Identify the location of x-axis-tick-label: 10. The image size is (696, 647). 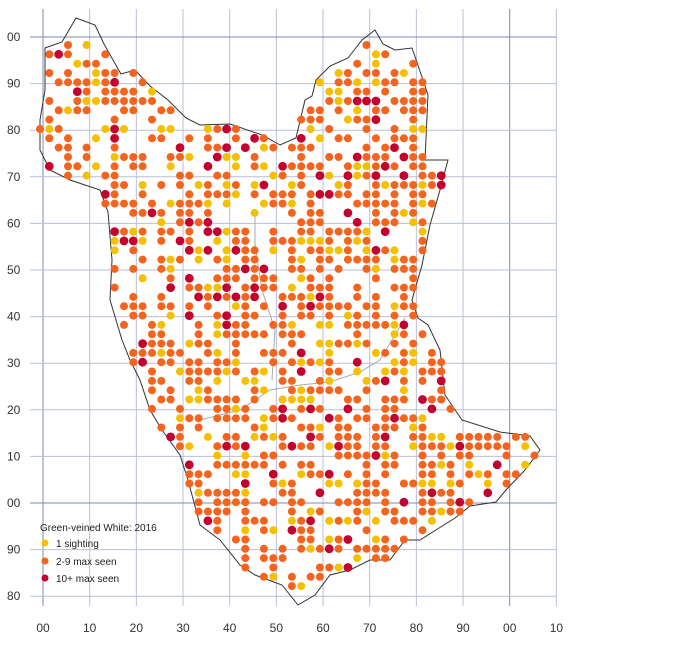
(90, 628).